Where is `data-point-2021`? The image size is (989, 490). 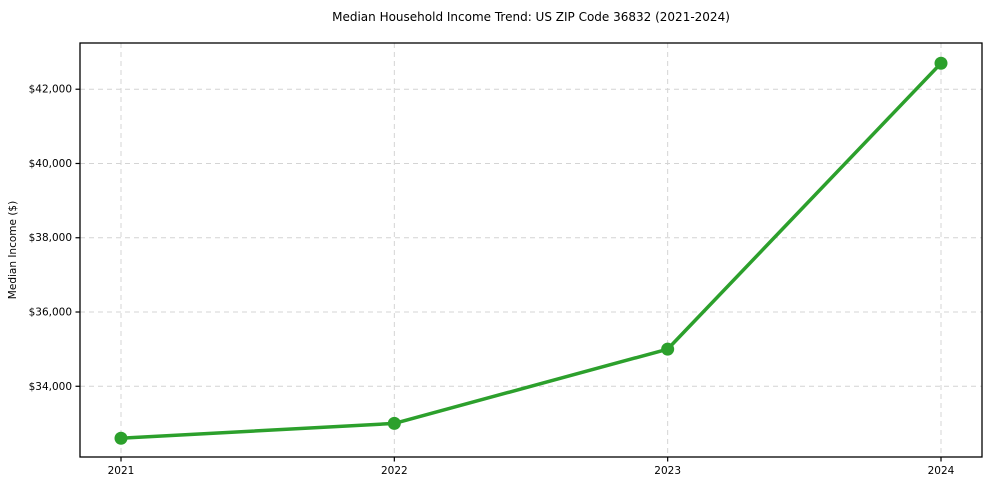 data-point-2021 is located at coordinates (121, 438).